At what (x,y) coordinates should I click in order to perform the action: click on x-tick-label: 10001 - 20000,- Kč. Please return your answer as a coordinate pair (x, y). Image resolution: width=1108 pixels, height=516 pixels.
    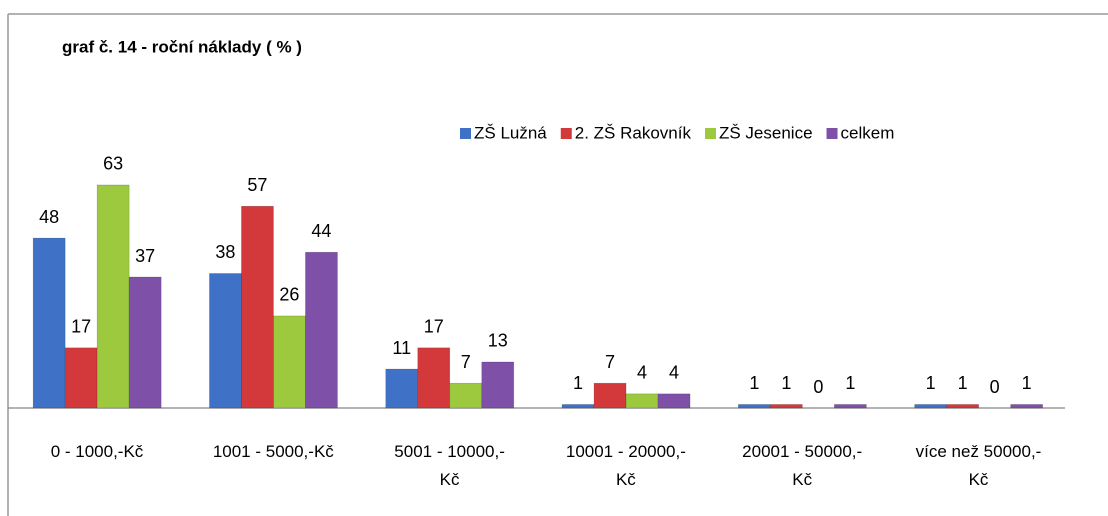
    Looking at the image, I should click on (625, 465).